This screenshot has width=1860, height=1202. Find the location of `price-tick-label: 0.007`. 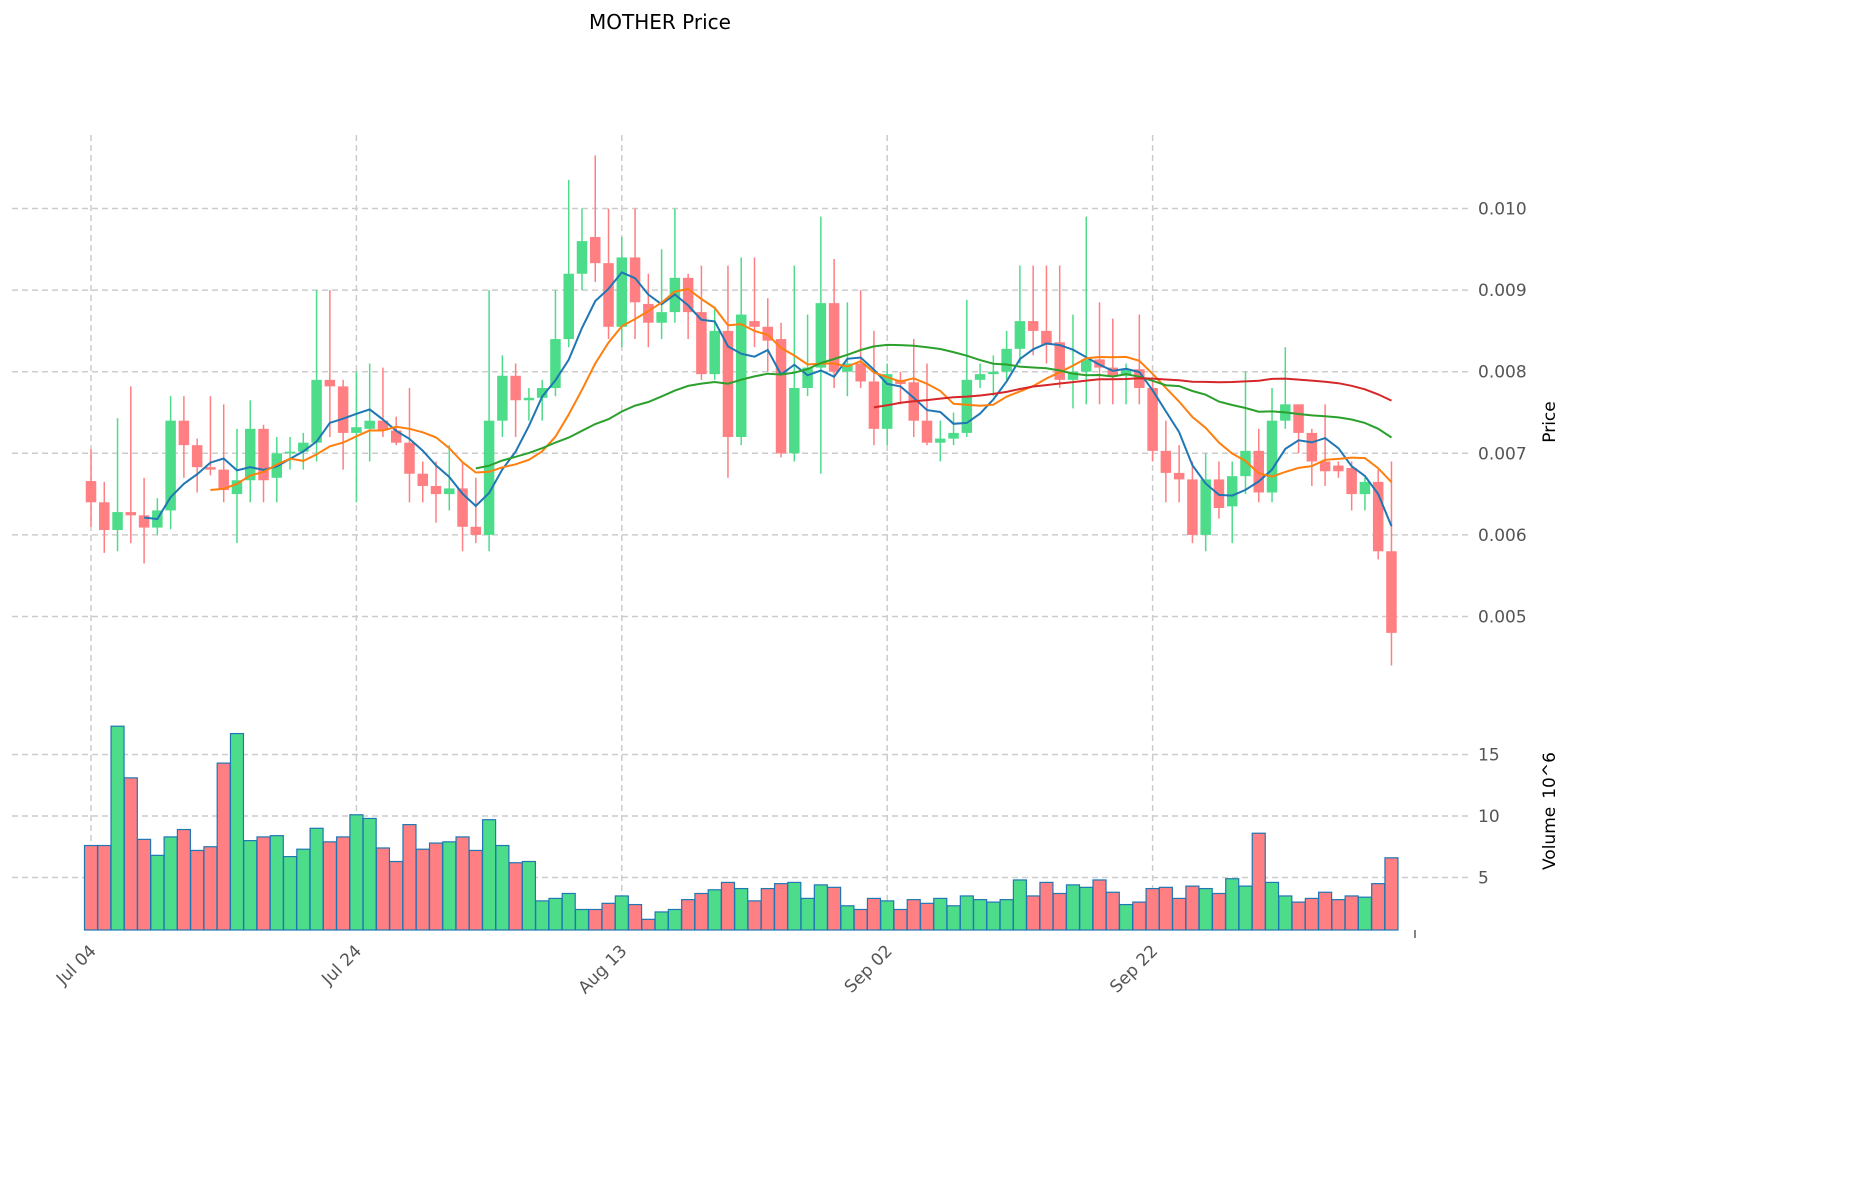

price-tick-label: 0.007 is located at coordinates (1502, 454).